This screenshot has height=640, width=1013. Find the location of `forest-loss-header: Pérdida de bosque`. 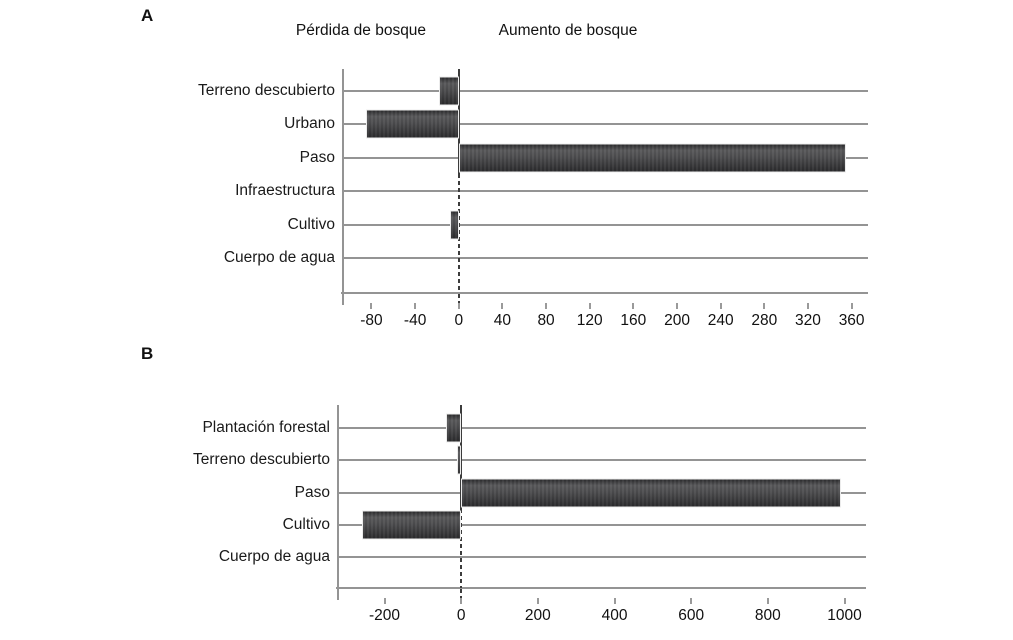

forest-loss-header: Pérdida de bosque is located at coordinates (361, 30).